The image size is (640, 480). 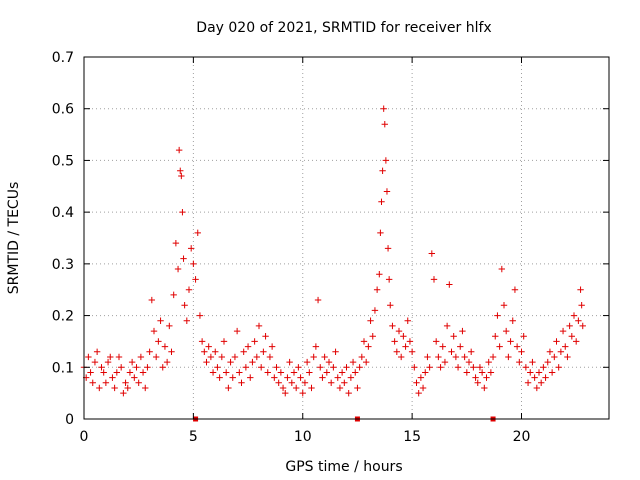 I want to click on y-tick-label: 0.5, so click(x=63, y=161).